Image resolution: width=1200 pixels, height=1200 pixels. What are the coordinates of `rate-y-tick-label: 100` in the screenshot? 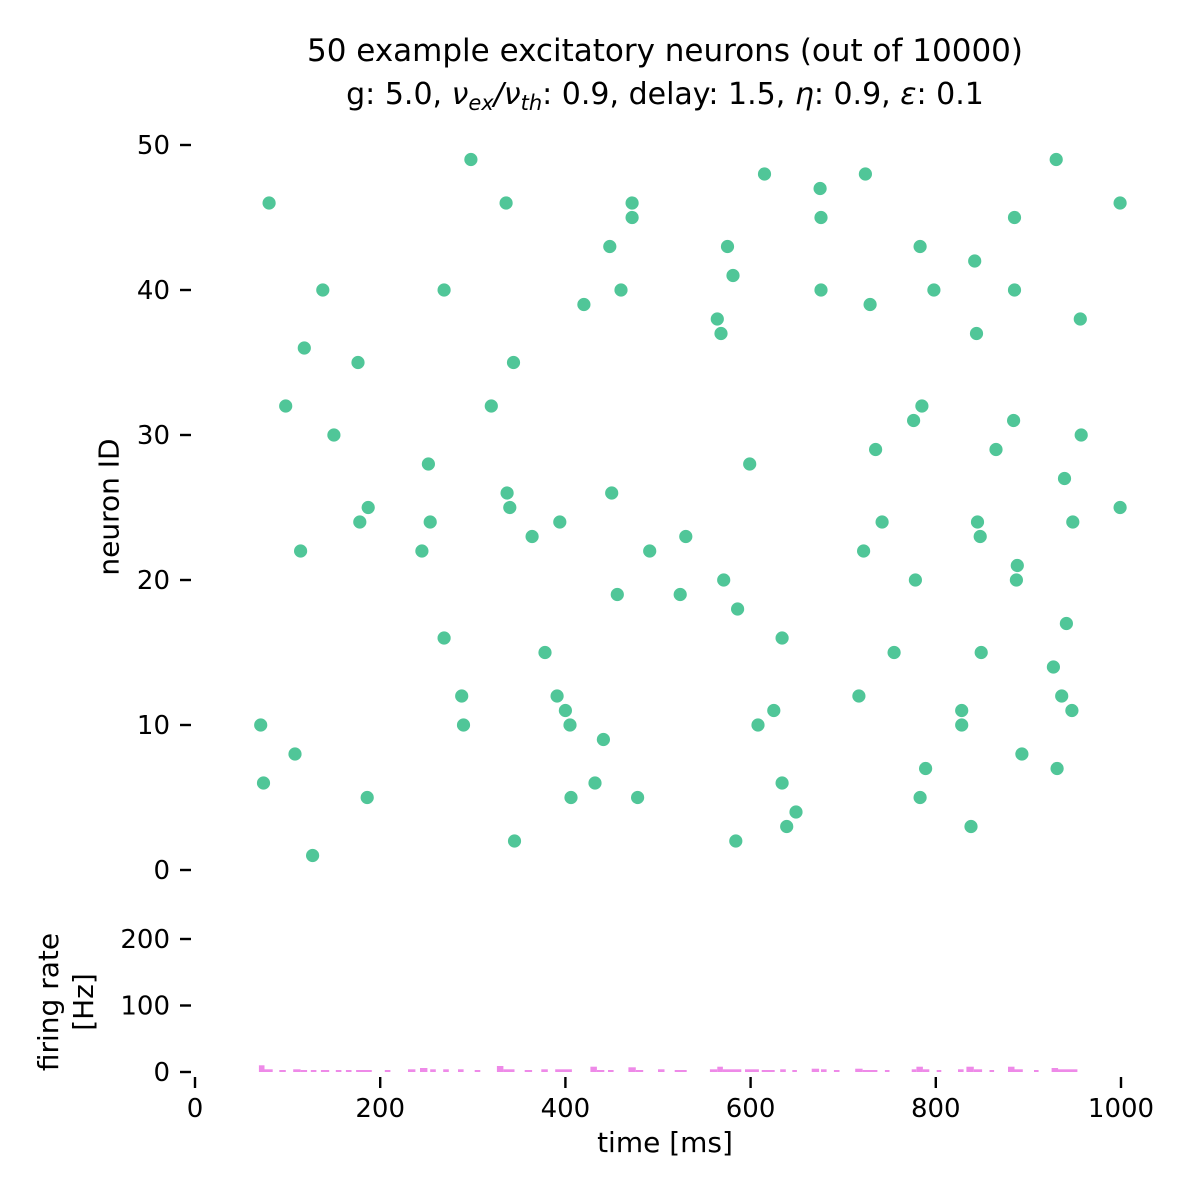 It's located at (145, 1007).